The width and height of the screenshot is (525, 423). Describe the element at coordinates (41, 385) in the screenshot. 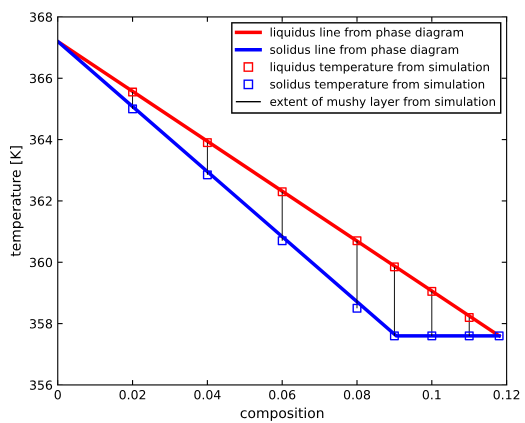

I see `y-tick-label: 356` at that location.